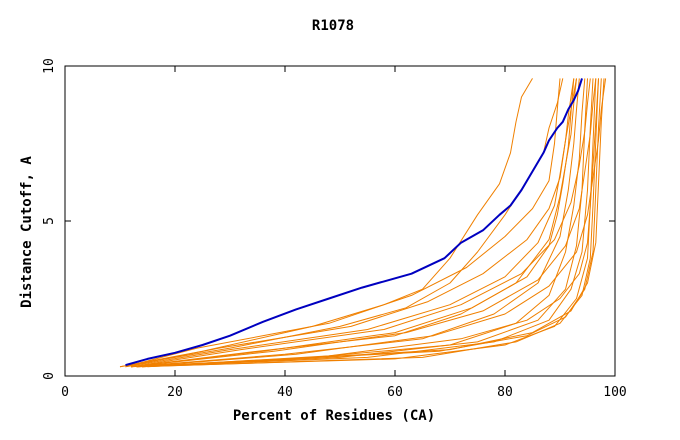  Describe the element at coordinates (49, 66) in the screenshot. I see `y-tick-label: 10` at that location.